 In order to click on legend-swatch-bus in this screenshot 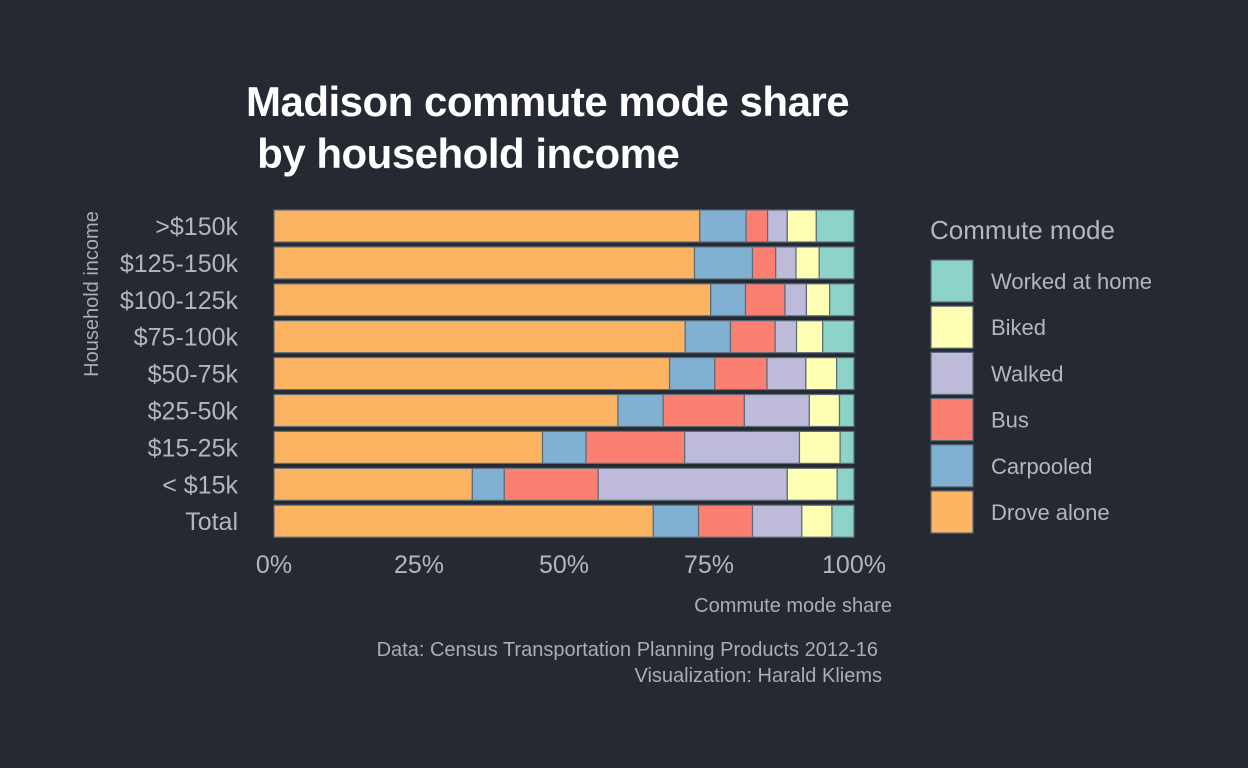, I will do `click(952, 420)`.